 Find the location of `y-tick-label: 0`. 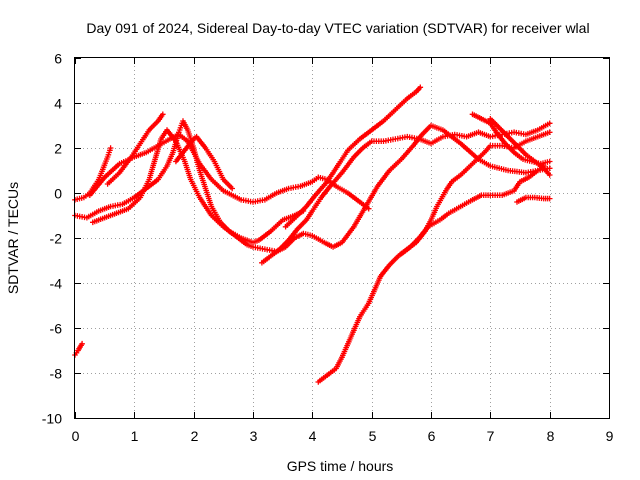

y-tick-label: 0 is located at coordinates (58, 194).